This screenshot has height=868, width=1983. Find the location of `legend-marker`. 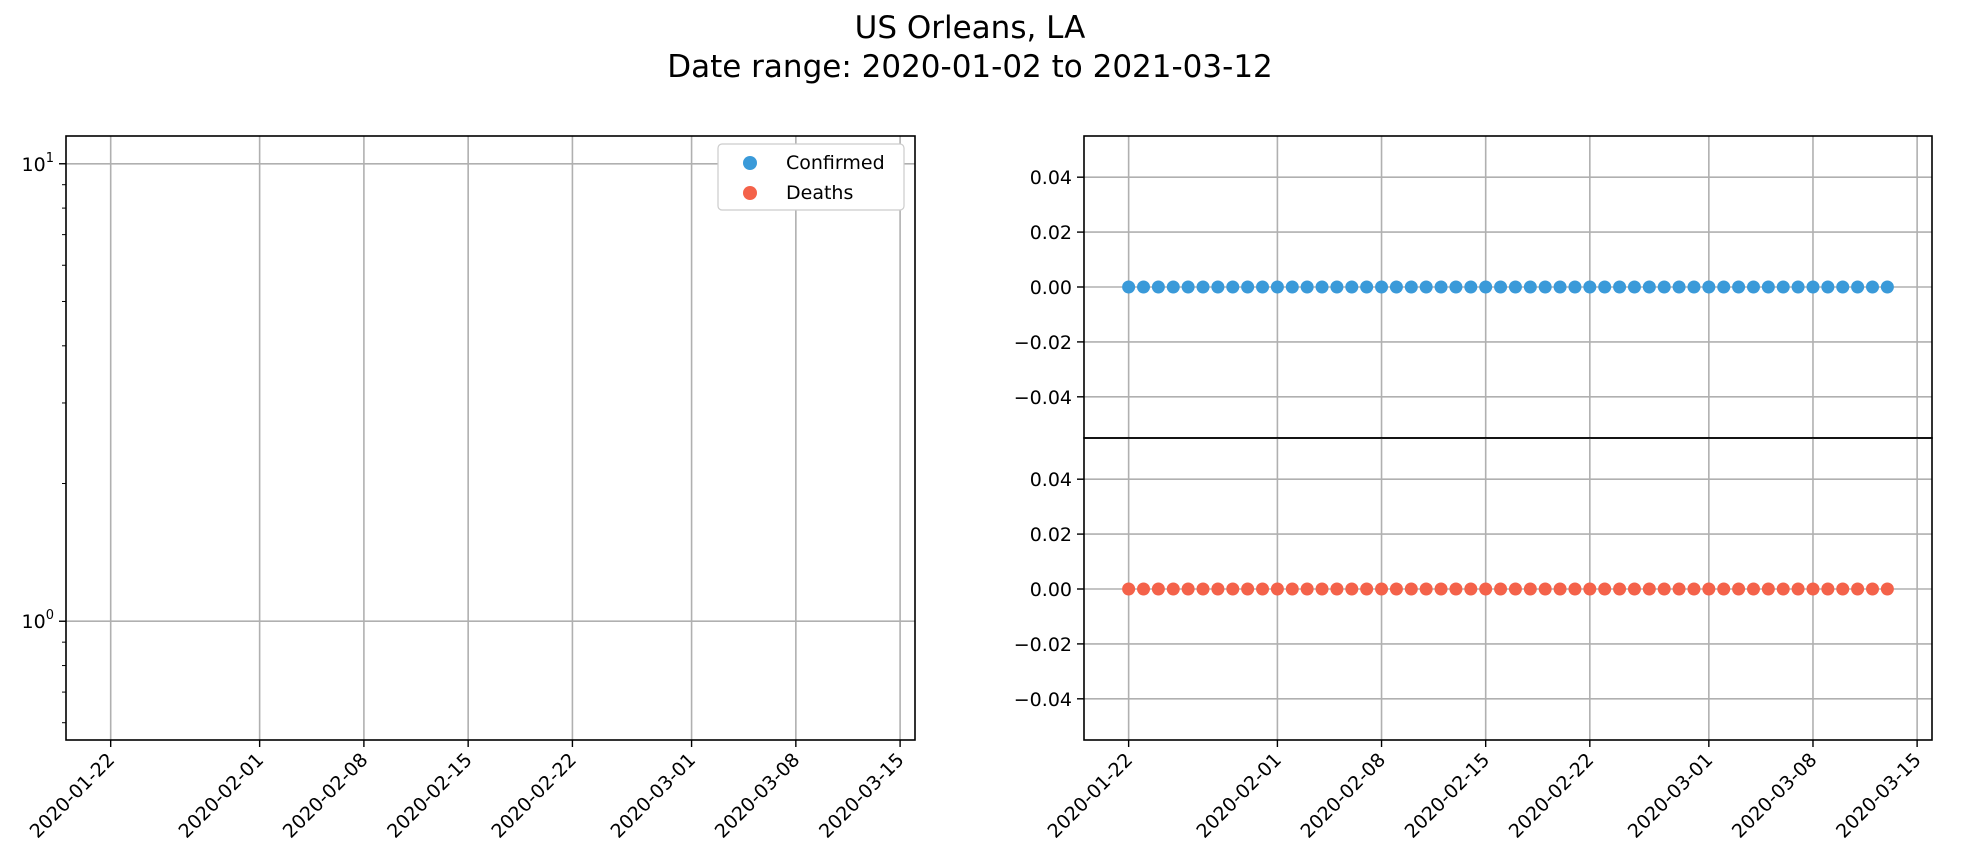

legend-marker is located at coordinates (750, 163).